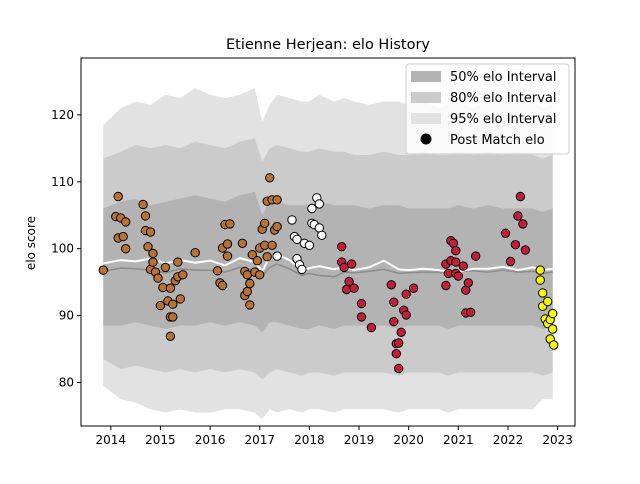 This screenshot has width=640, height=484. Describe the element at coordinates (62, 249) in the screenshot. I see `y-tick-label: 100` at that location.